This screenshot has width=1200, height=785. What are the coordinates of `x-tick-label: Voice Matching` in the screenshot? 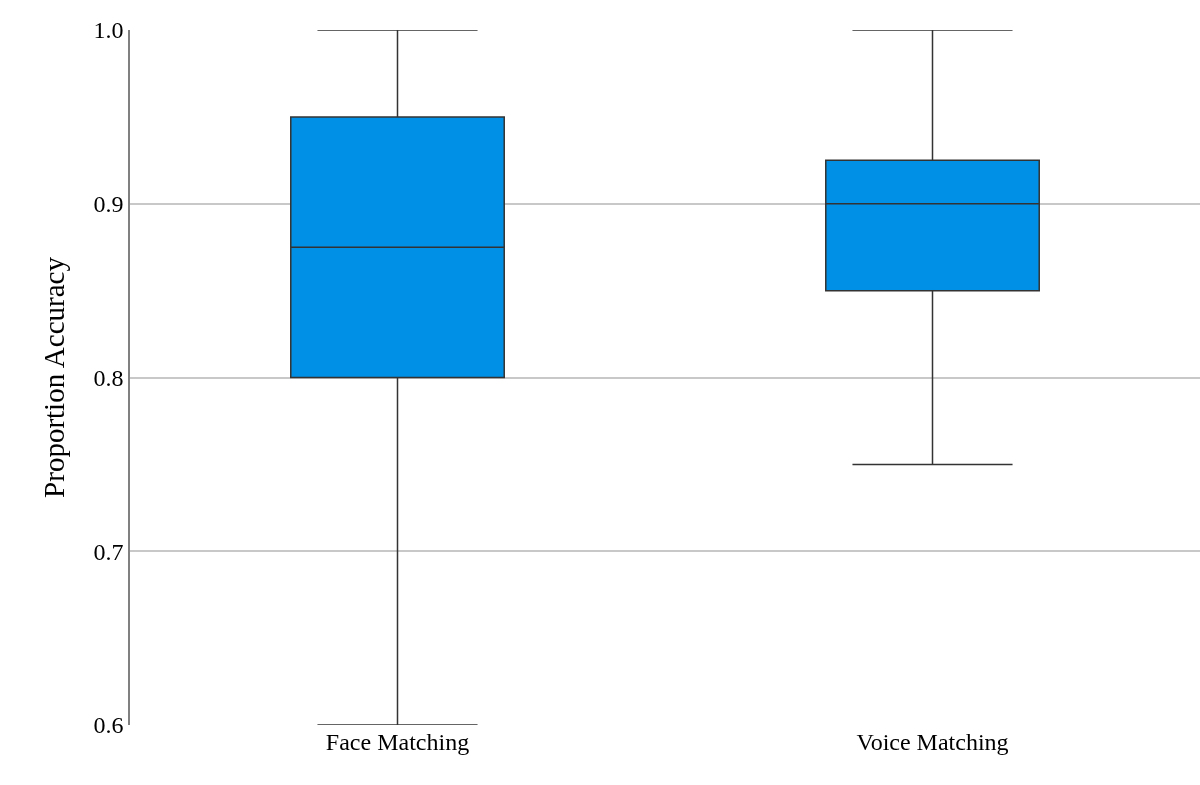 It's located at (932, 742).